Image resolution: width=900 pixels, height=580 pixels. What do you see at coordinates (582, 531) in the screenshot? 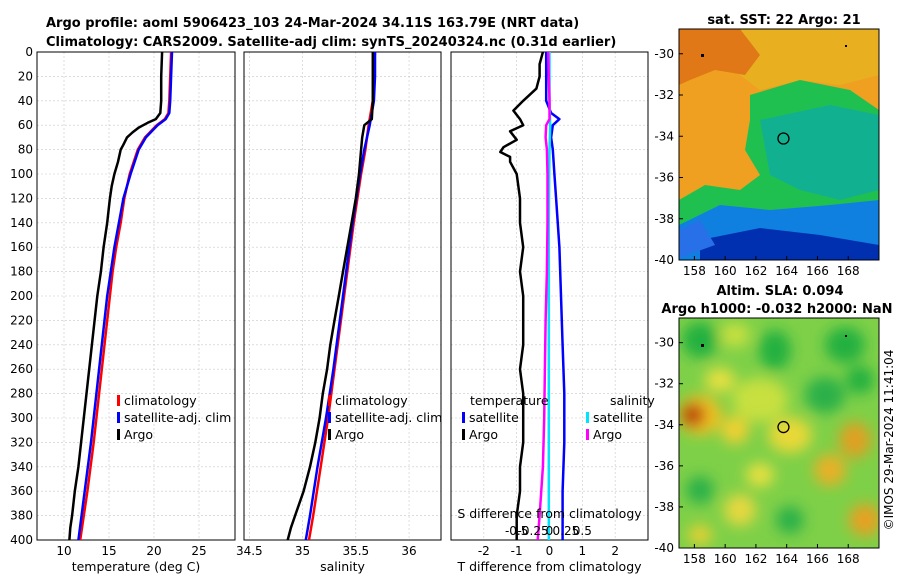
I see `top-tick-label: 0.5` at bounding box center [582, 531].